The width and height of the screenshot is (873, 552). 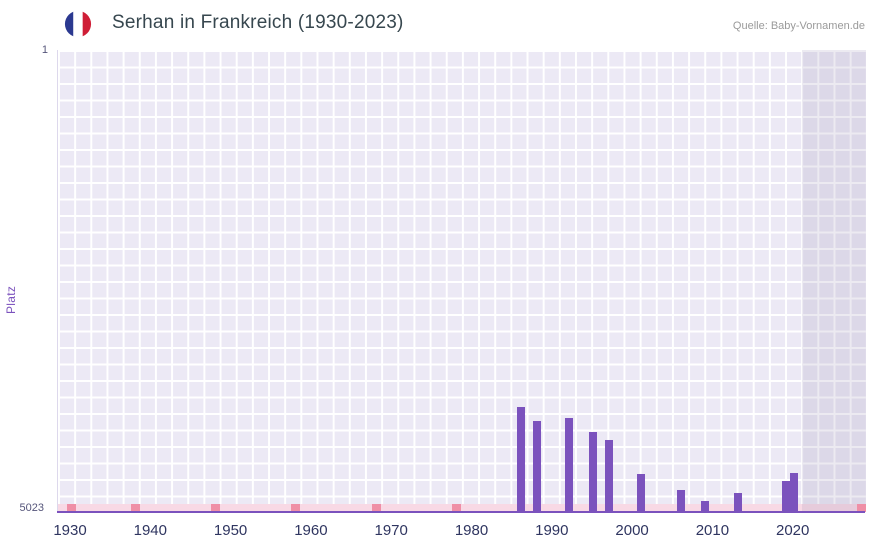 What do you see at coordinates (150, 530) in the screenshot?
I see `x-tick-label: 1940` at bounding box center [150, 530].